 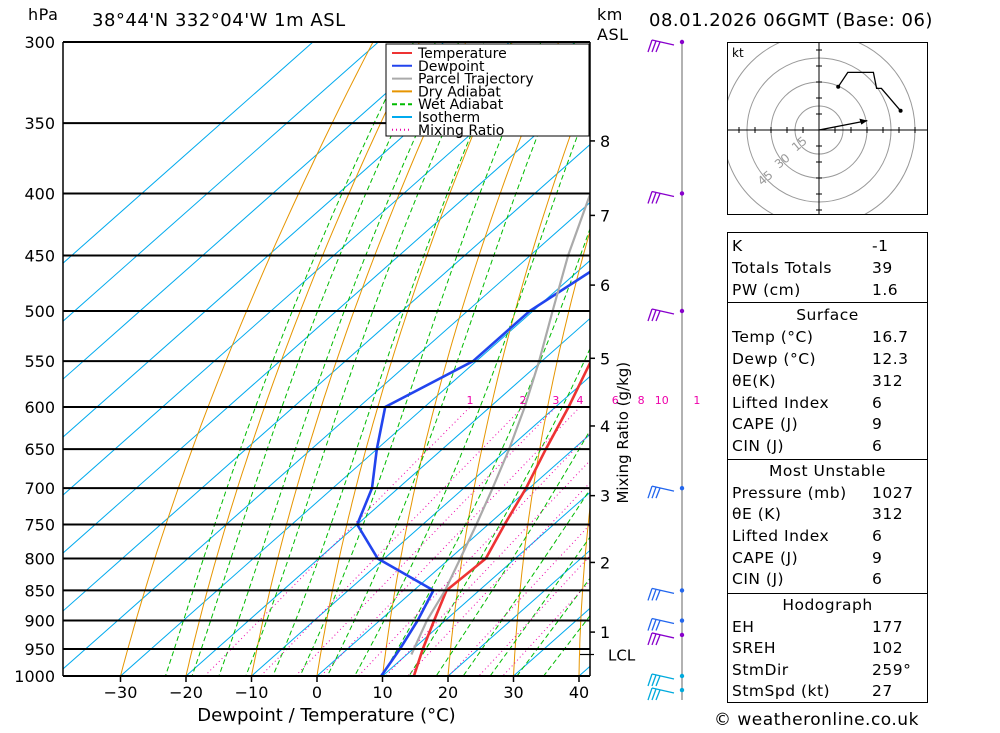 What do you see at coordinates (827, 128) in the screenshot?
I see `hodograph-panel: kt 15 30 45` at bounding box center [827, 128].